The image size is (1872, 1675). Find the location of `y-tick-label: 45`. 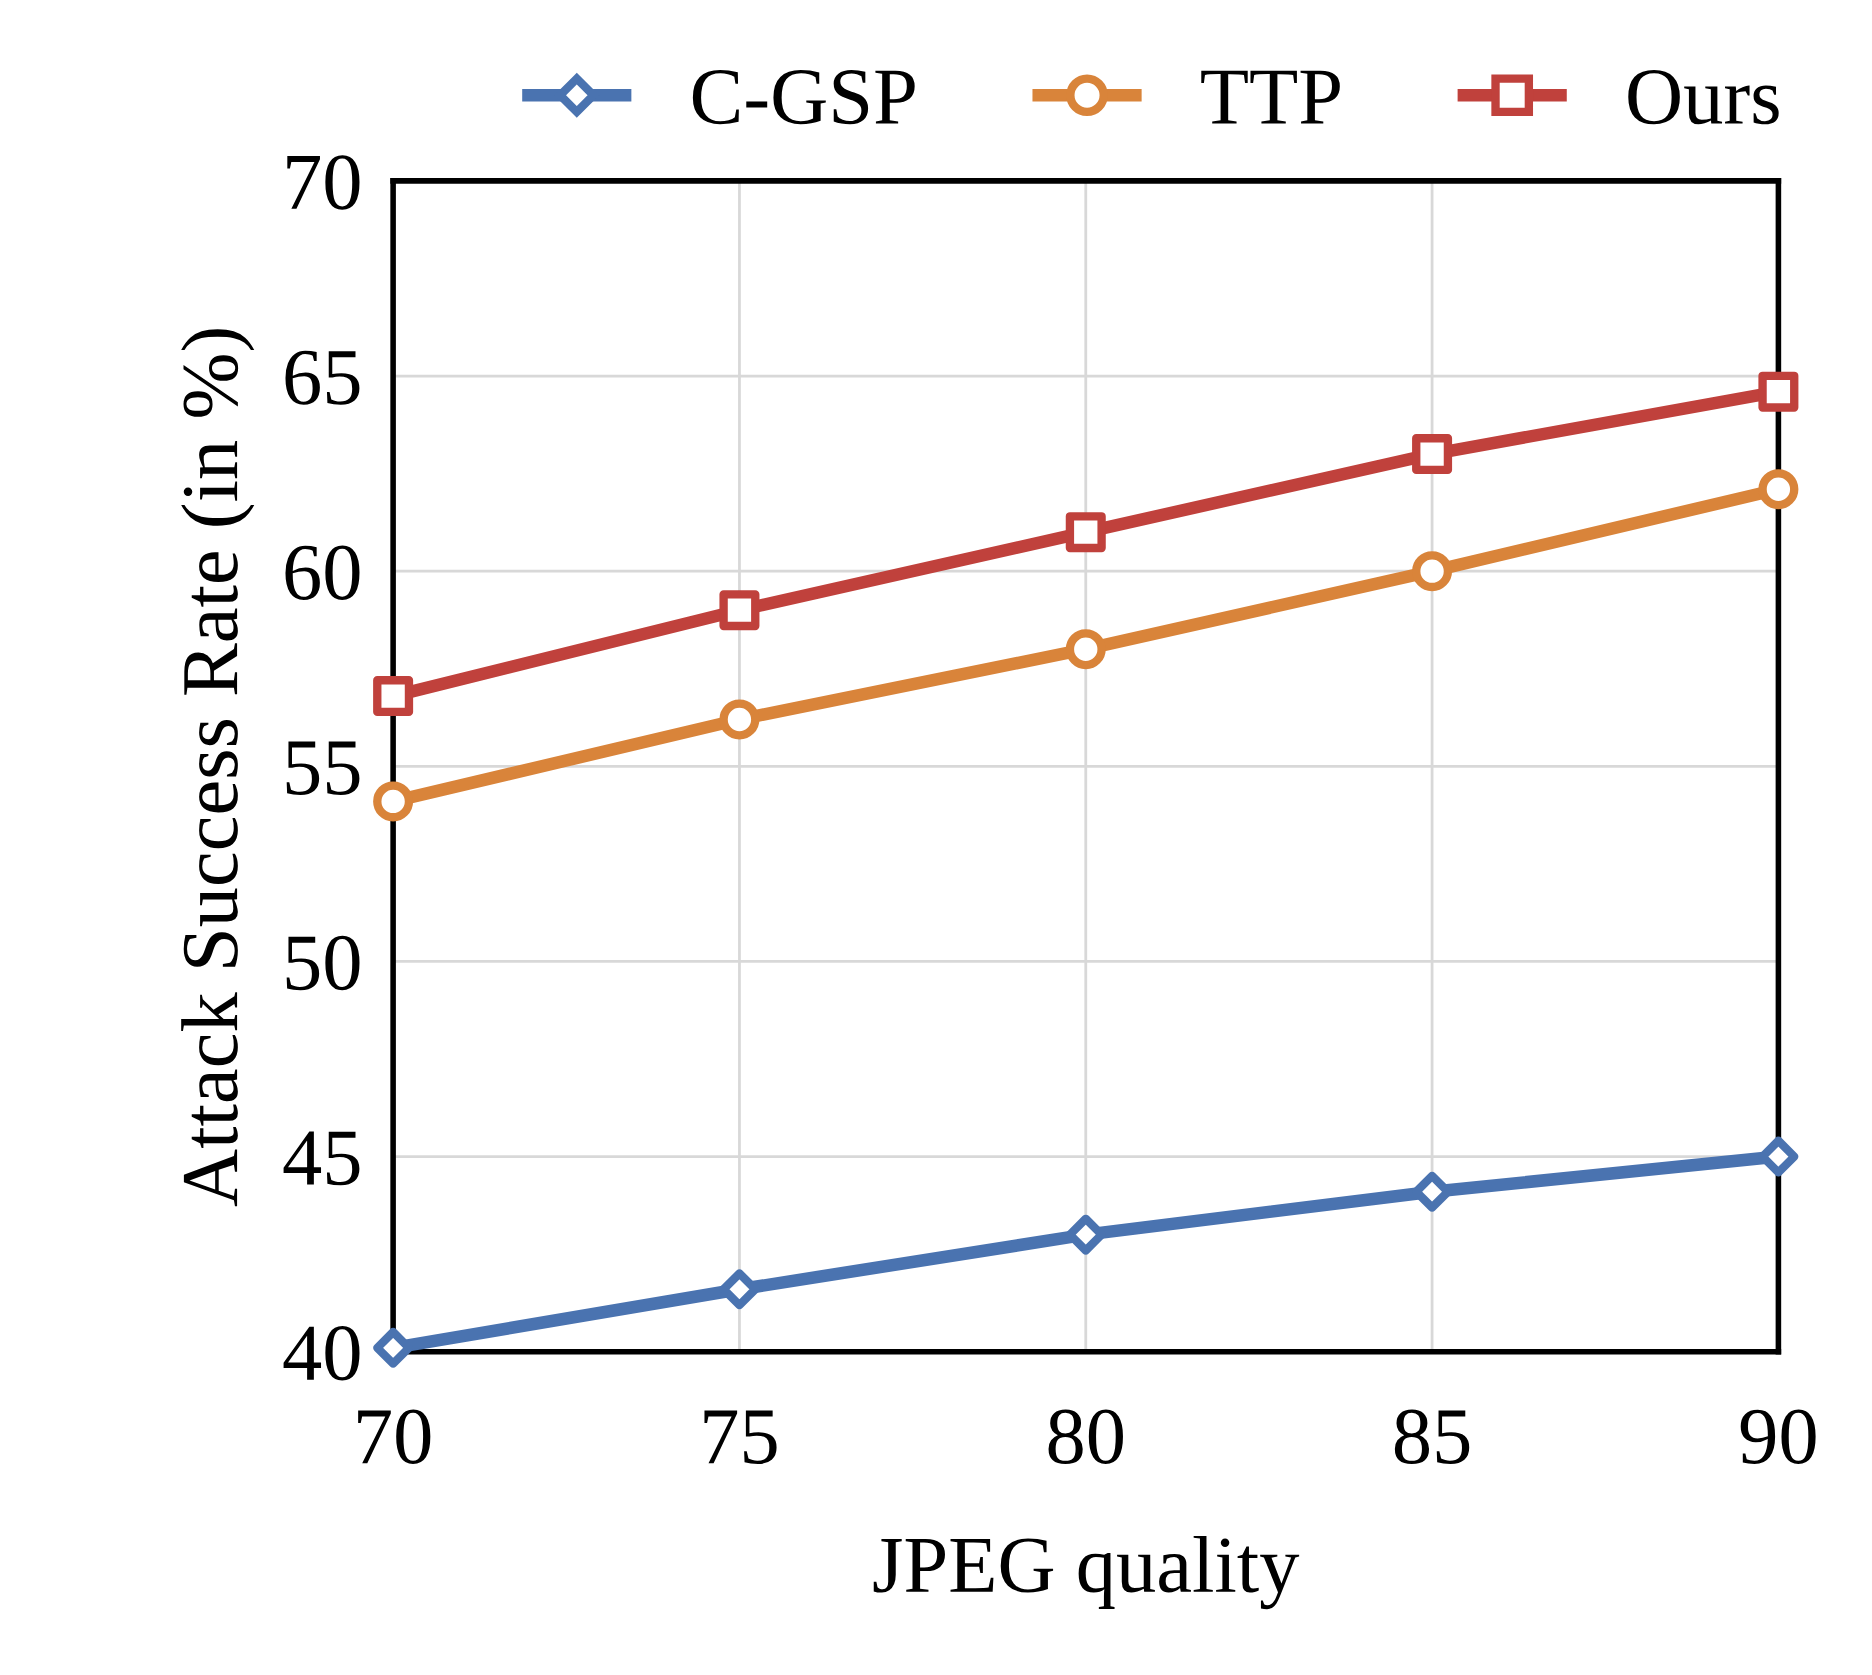

y-tick-label: 45 is located at coordinates (321, 1158).